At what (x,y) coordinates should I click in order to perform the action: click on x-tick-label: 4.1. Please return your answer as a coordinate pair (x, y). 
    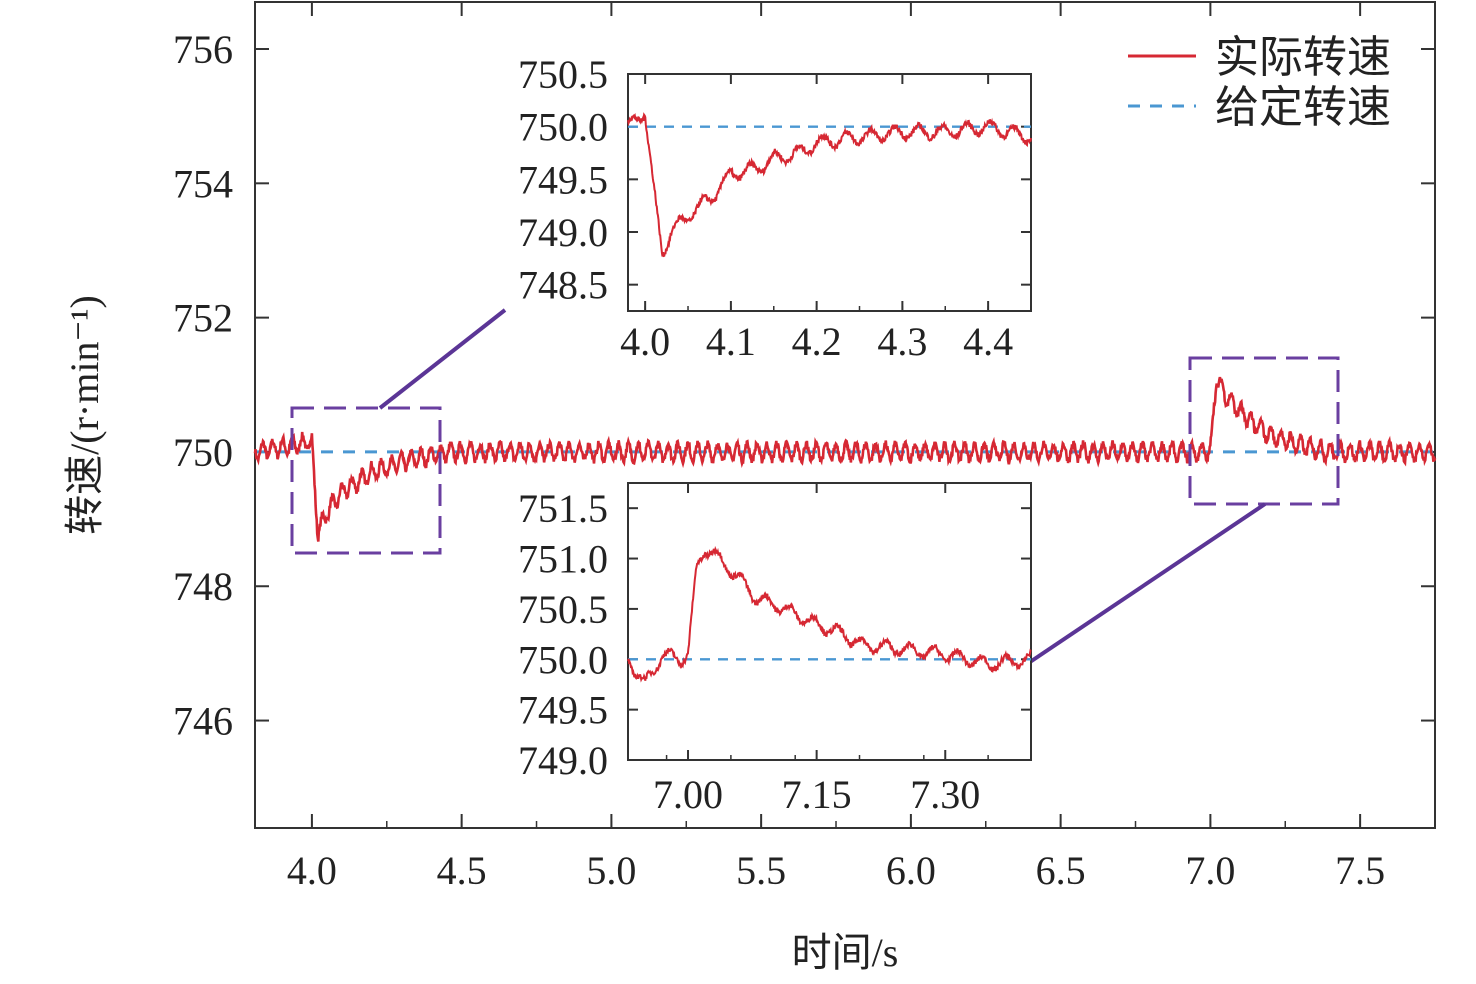
    Looking at the image, I should click on (731, 341).